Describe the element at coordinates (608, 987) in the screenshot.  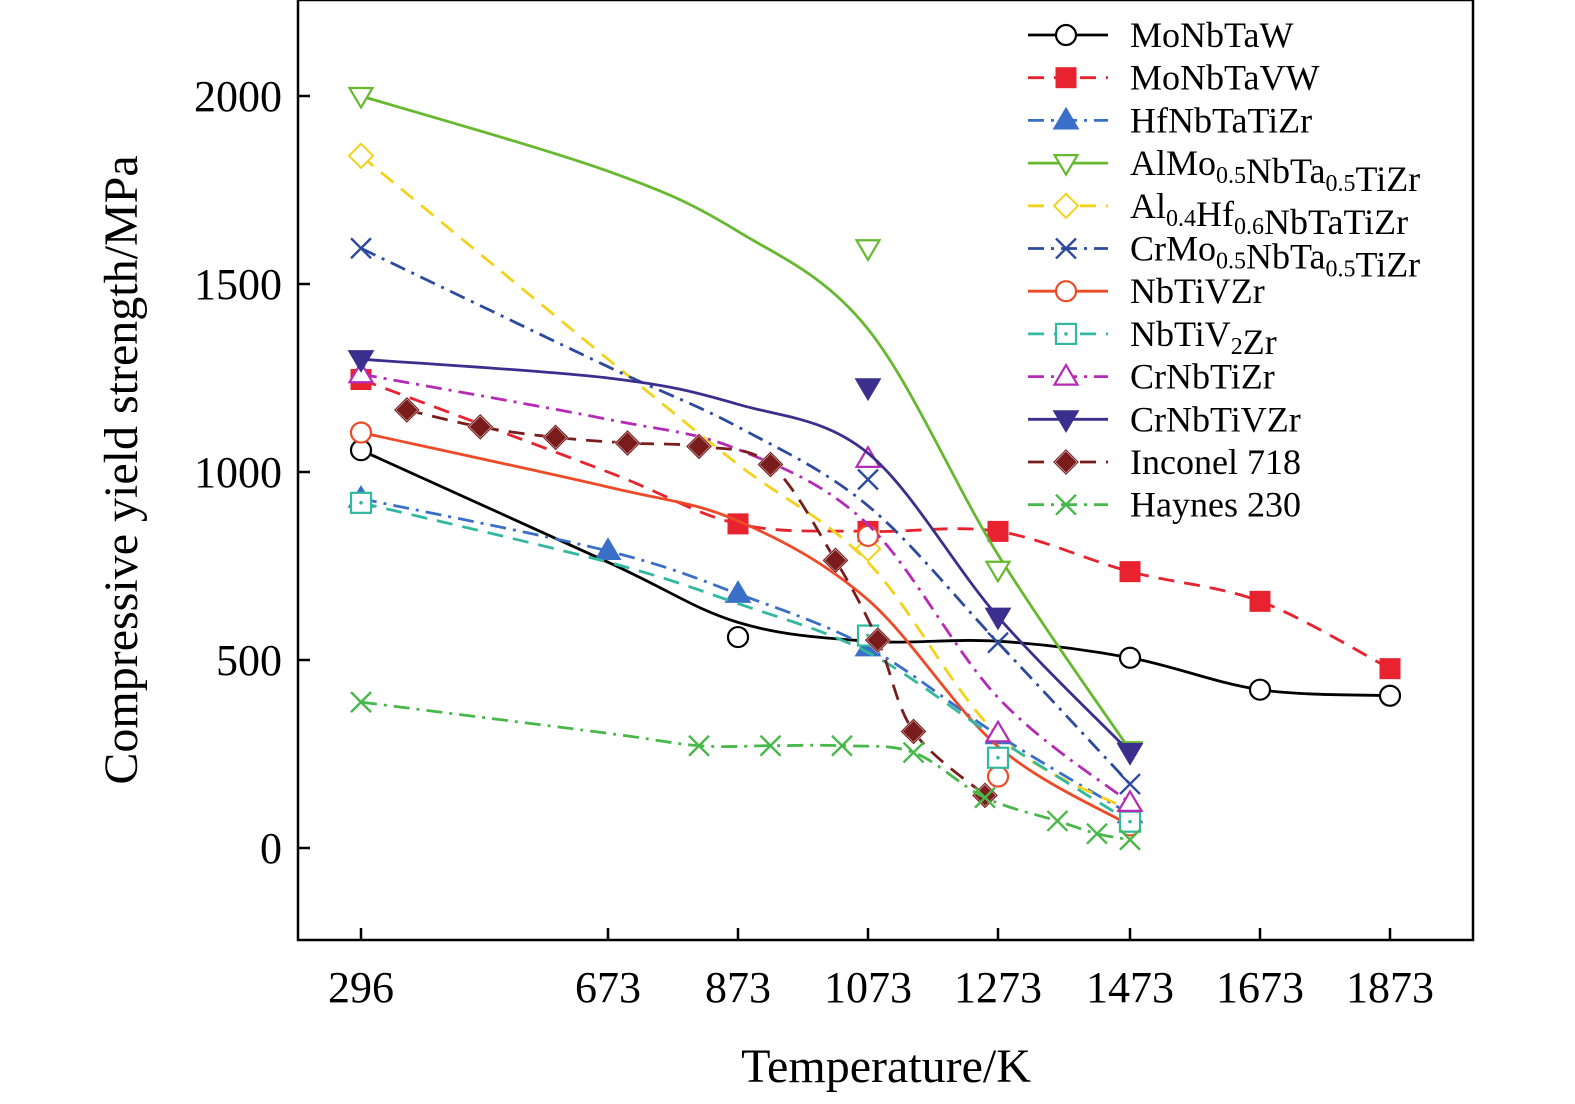
I see `x-tick-label: 673` at that location.